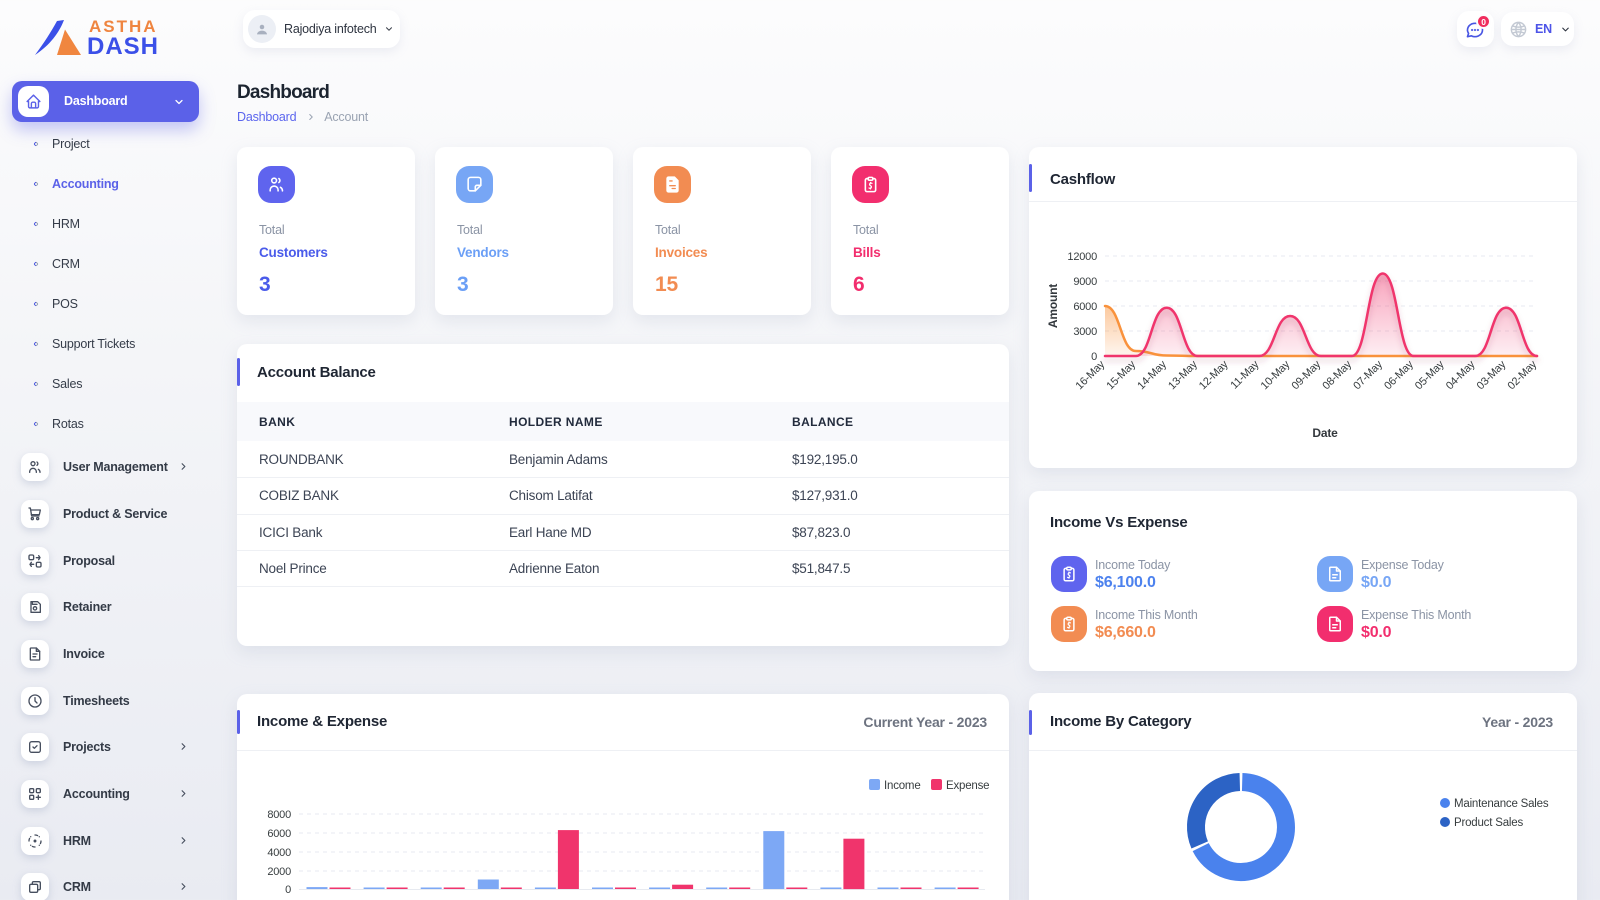  Describe the element at coordinates (1276, 375) in the screenshot. I see `svg-text: 10-May` at that location.